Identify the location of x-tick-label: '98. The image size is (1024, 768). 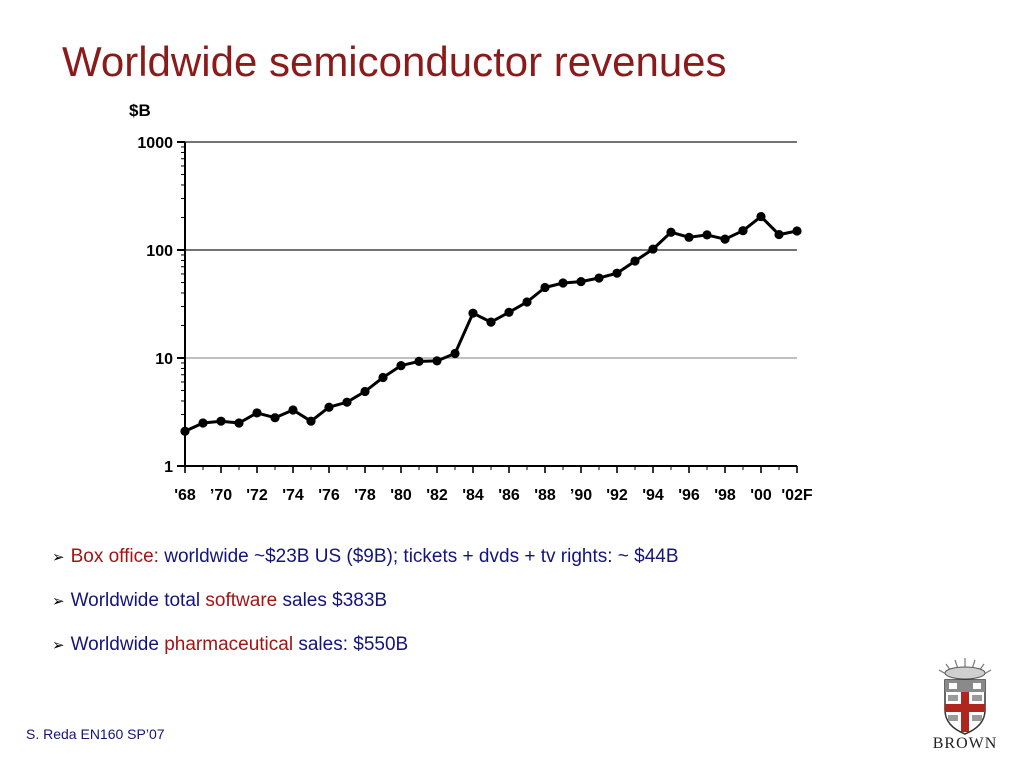
(725, 495).